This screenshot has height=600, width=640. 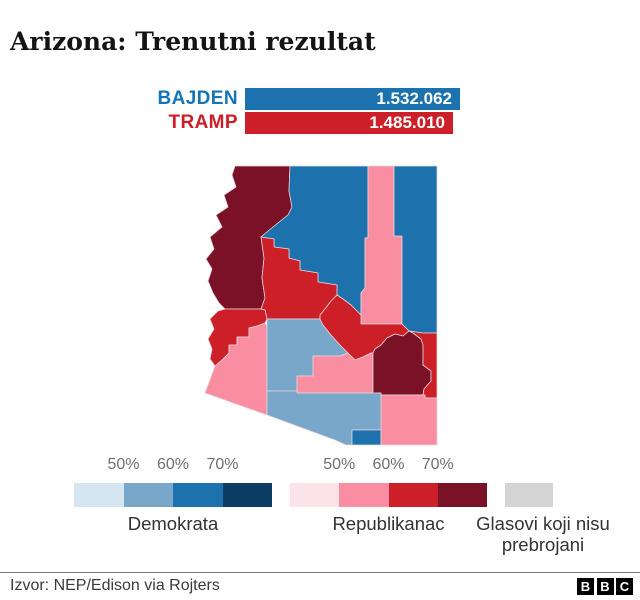 What do you see at coordinates (543, 534) in the screenshot?
I see `legend-label-uncounted: Glasovi koji nisu prebrojani` at bounding box center [543, 534].